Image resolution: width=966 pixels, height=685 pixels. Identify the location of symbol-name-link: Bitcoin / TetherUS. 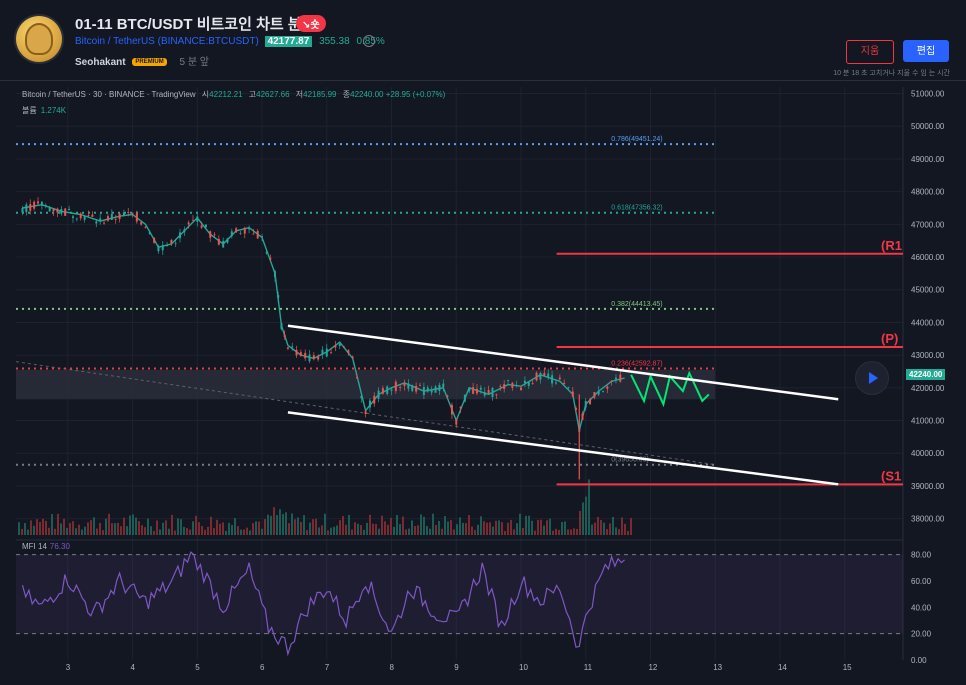
(115, 41).